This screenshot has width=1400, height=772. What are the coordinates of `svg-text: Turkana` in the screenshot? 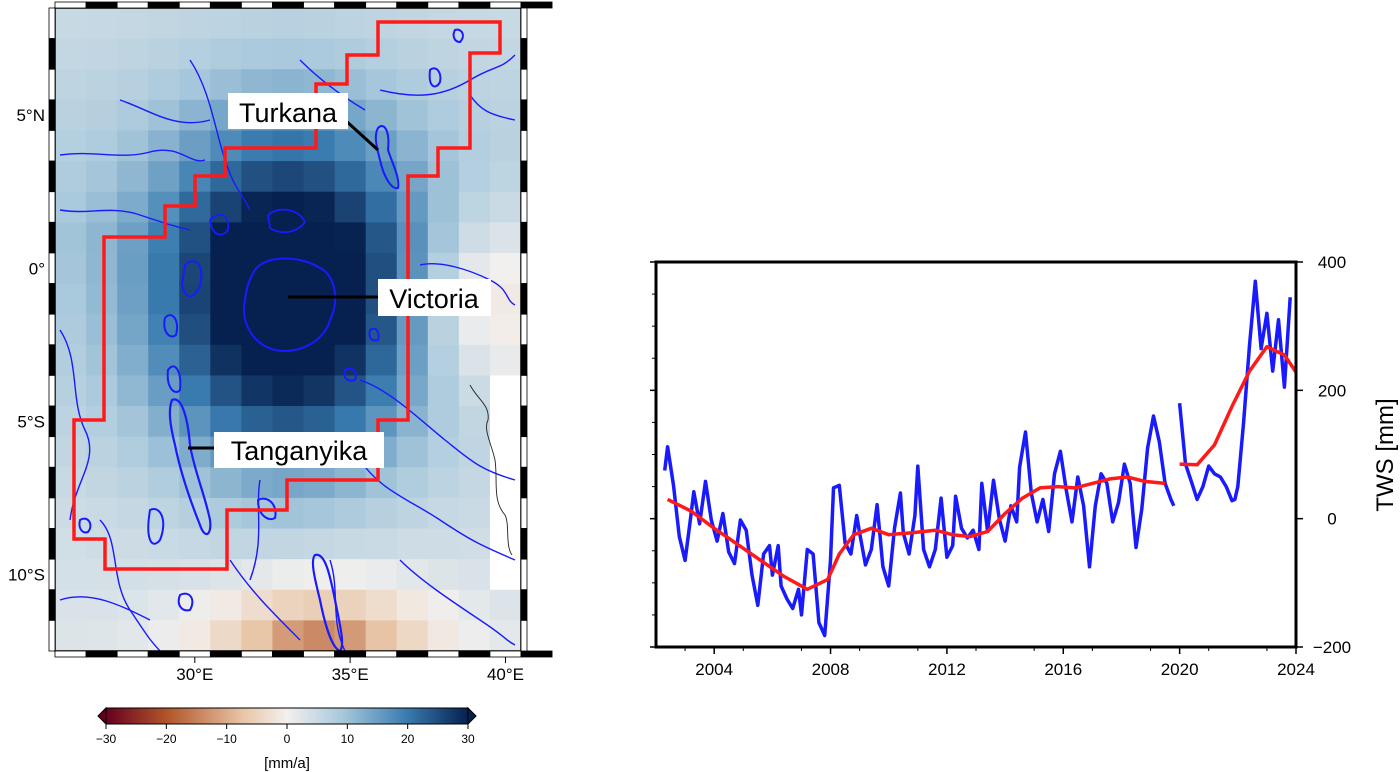 It's located at (288, 113).